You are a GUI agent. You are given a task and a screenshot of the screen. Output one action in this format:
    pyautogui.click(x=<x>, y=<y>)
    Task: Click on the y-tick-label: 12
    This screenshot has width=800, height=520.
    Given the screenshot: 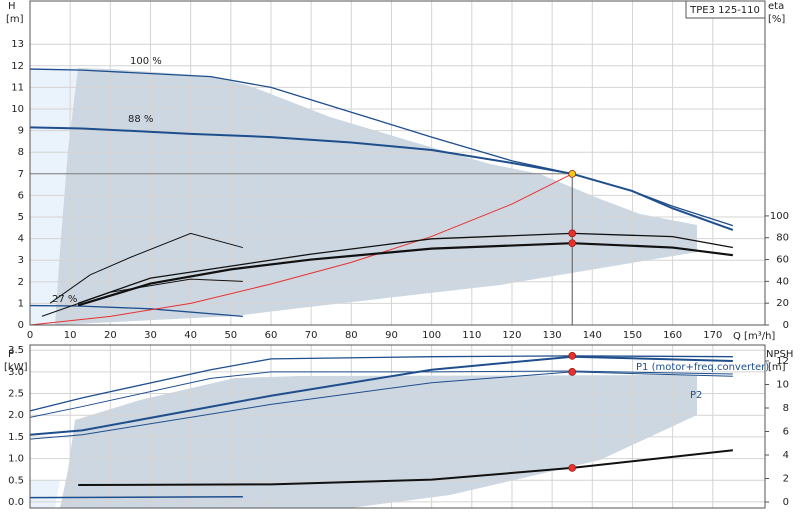 What is the action you would take?
    pyautogui.click(x=17, y=66)
    